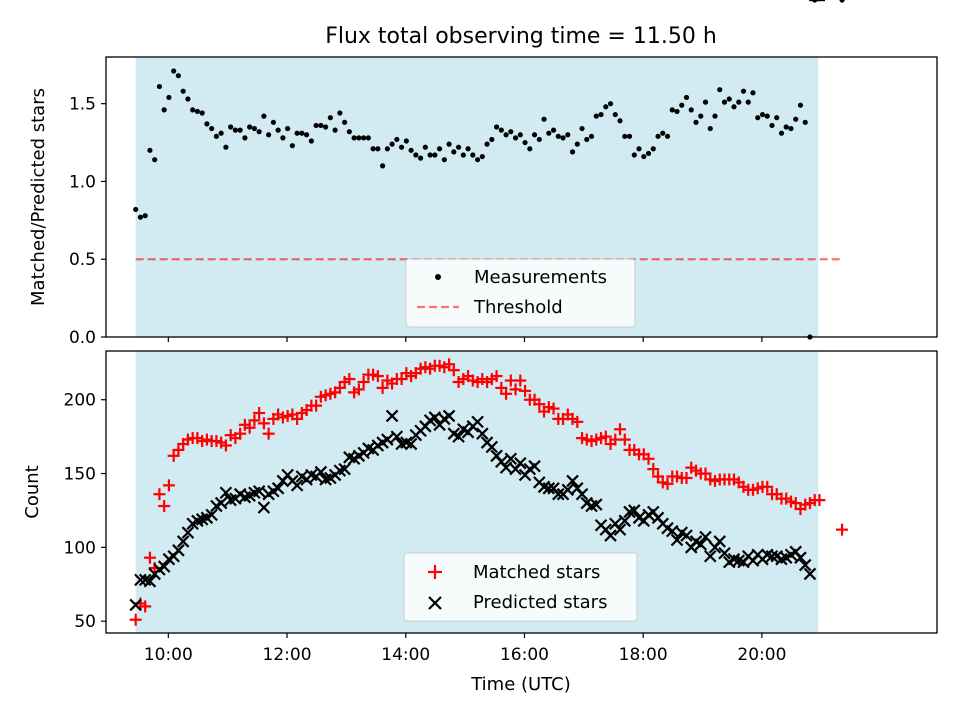  What do you see at coordinates (524, 655) in the screenshot?
I see `x-tick-label: 16:00` at bounding box center [524, 655].